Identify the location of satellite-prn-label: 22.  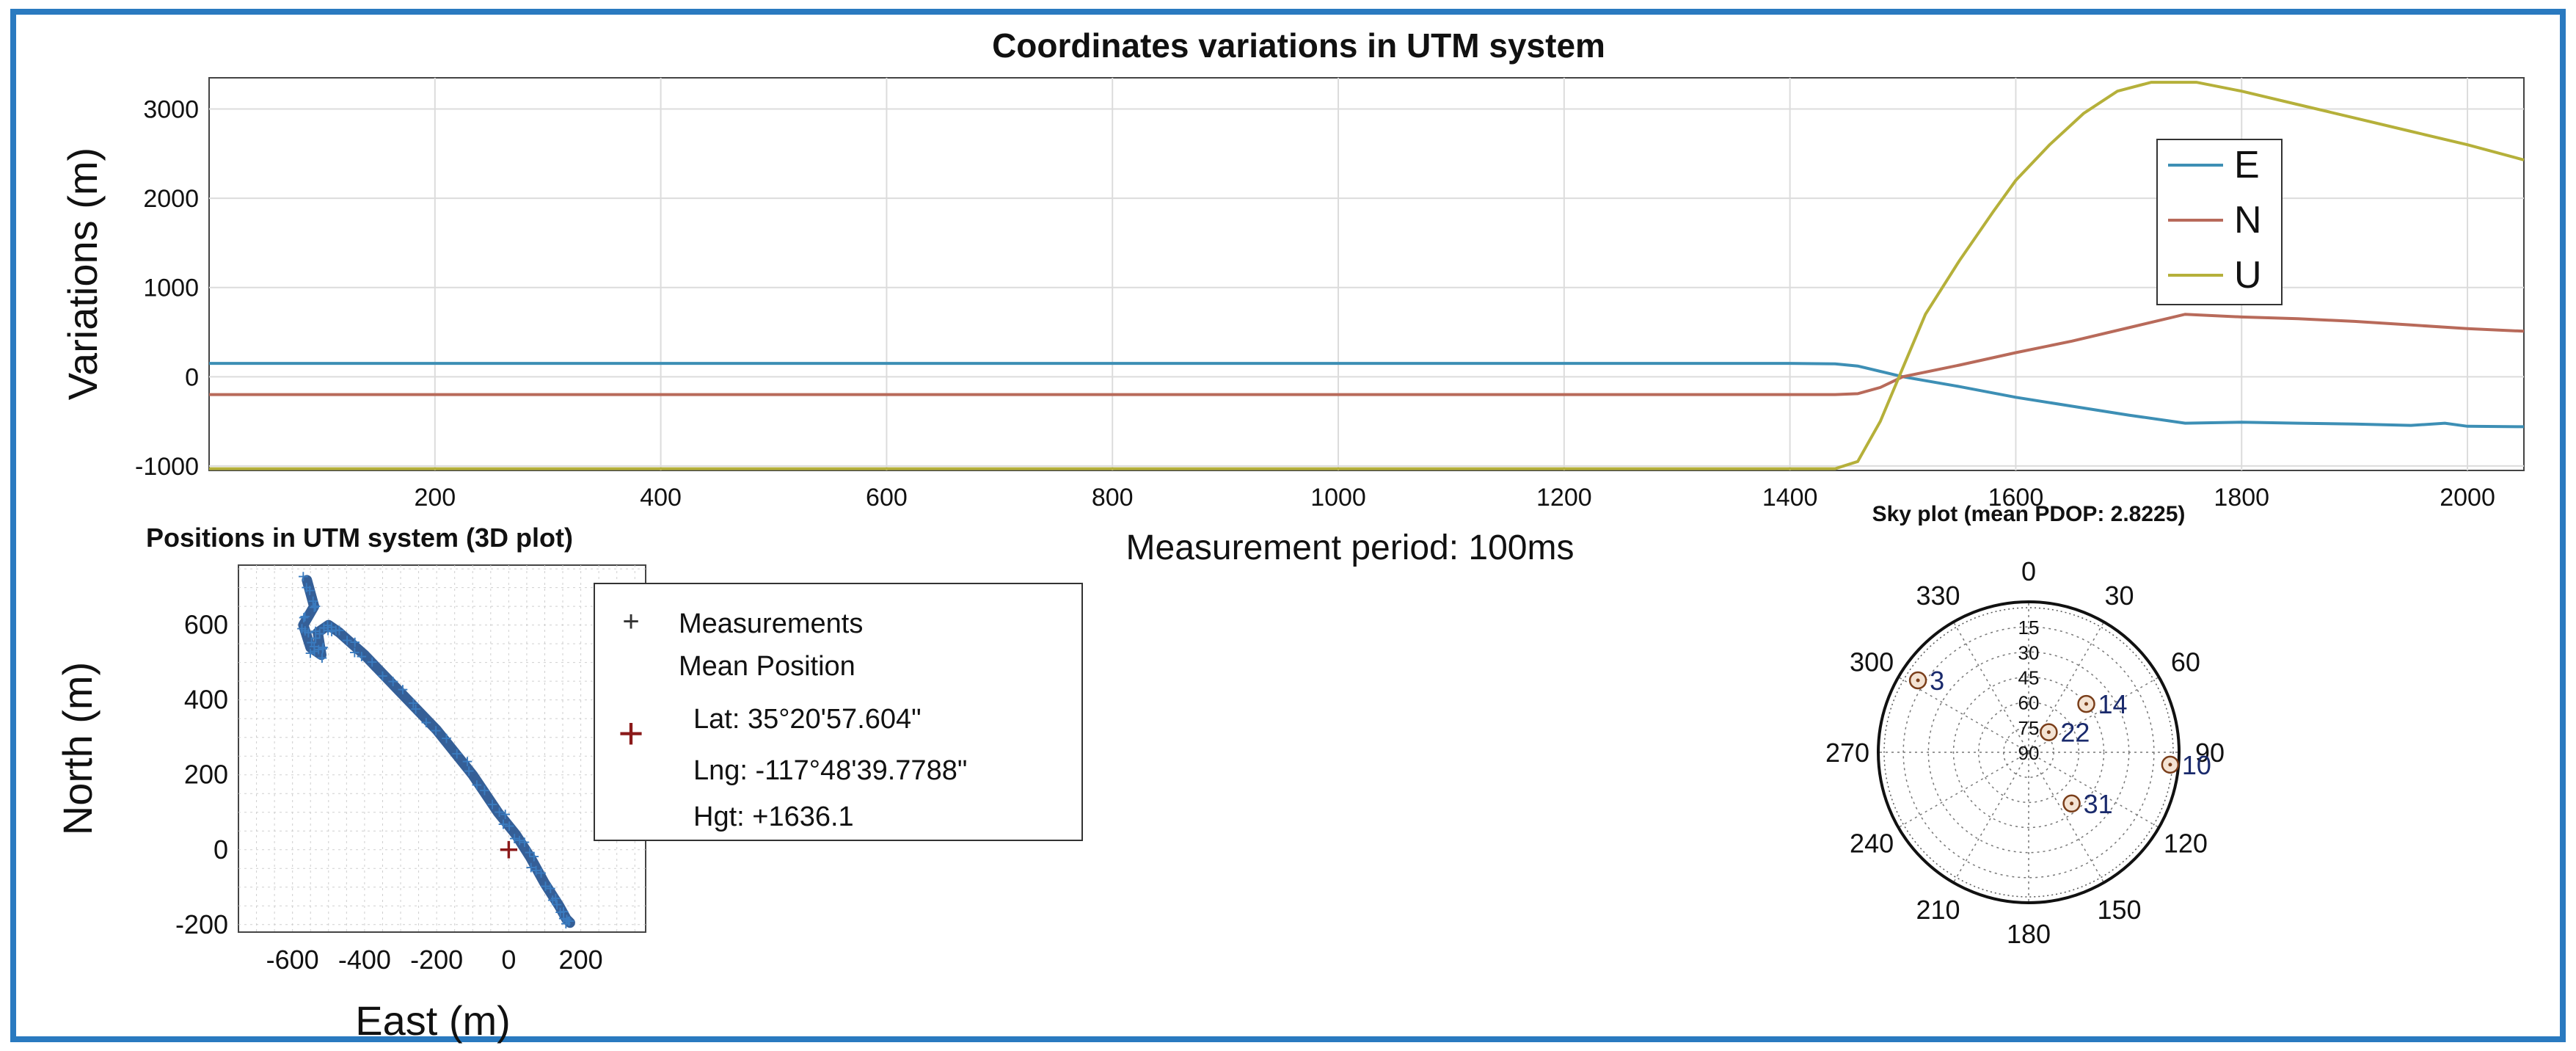
(2075, 733).